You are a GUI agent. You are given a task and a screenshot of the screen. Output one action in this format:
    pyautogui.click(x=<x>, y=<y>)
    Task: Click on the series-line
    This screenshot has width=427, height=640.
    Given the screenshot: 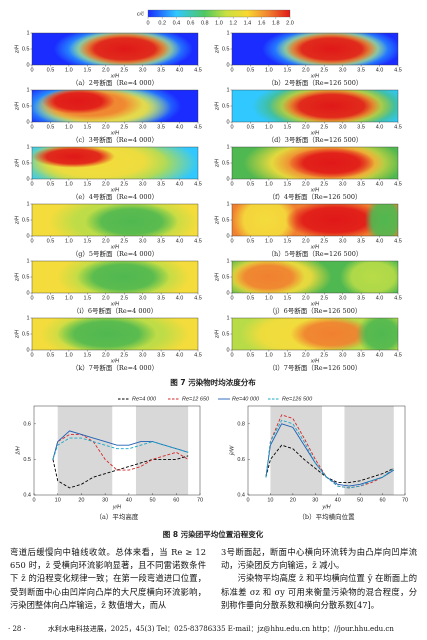 What is the action you would take?
    pyautogui.click(x=120, y=448)
    